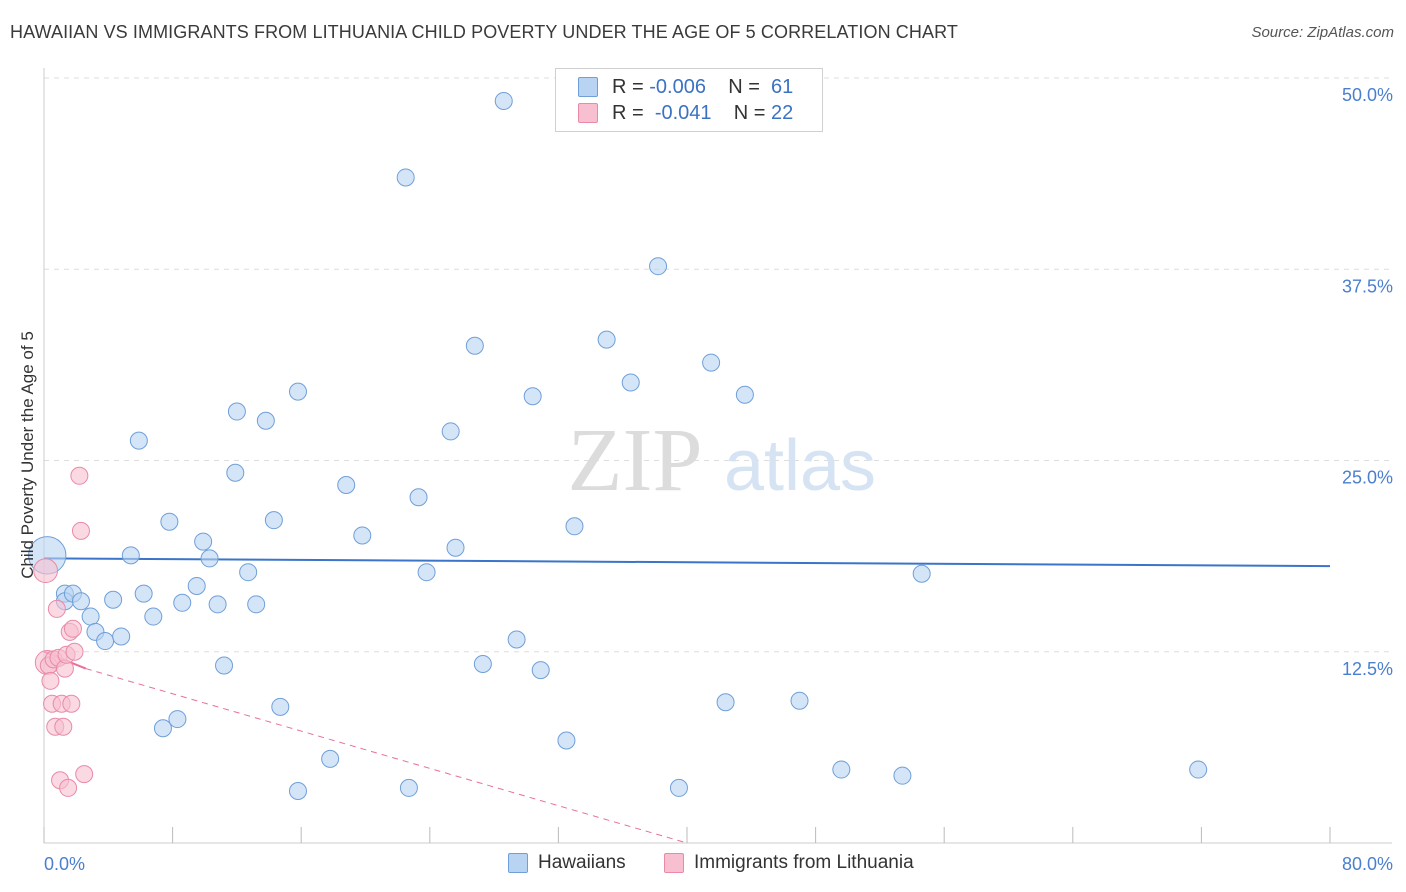 The width and height of the screenshot is (1406, 892). Describe the element at coordinates (1367, 286) in the screenshot. I see `y-tick-label: 37.5%` at that location.